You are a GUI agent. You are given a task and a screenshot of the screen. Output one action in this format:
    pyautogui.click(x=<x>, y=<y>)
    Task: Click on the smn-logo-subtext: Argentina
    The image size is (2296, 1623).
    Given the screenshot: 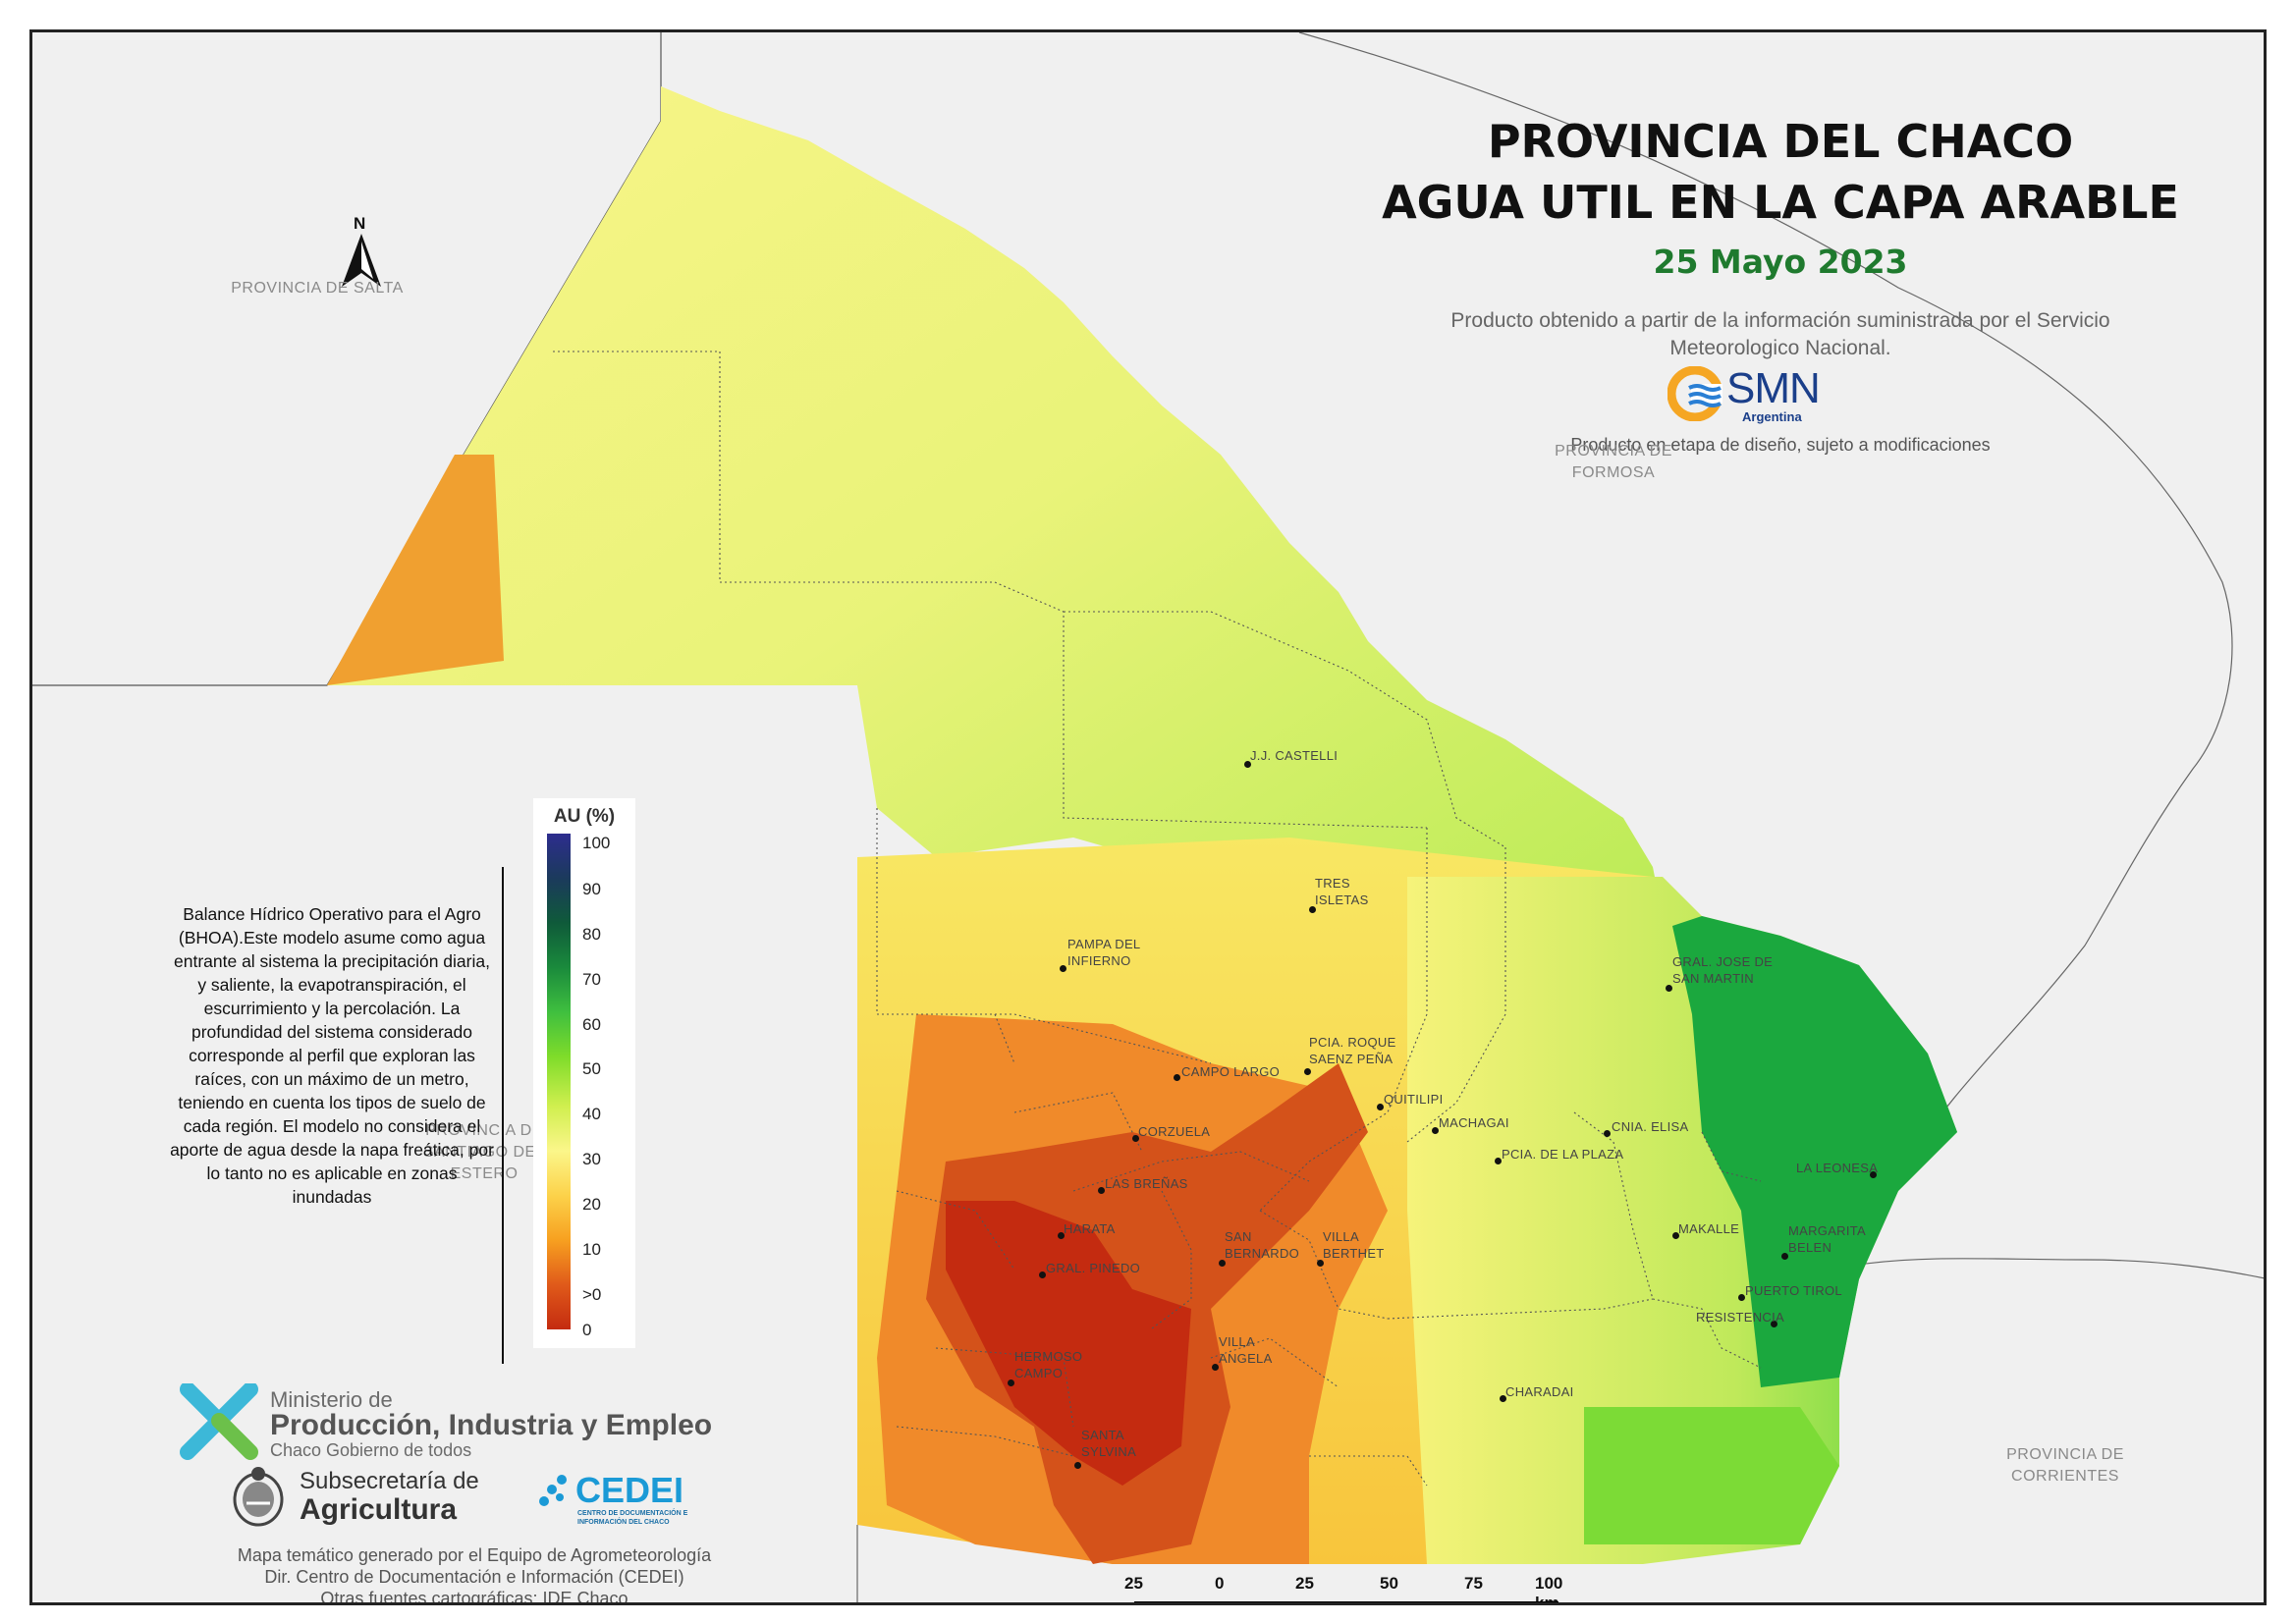 What is the action you would take?
    pyautogui.click(x=1772, y=417)
    